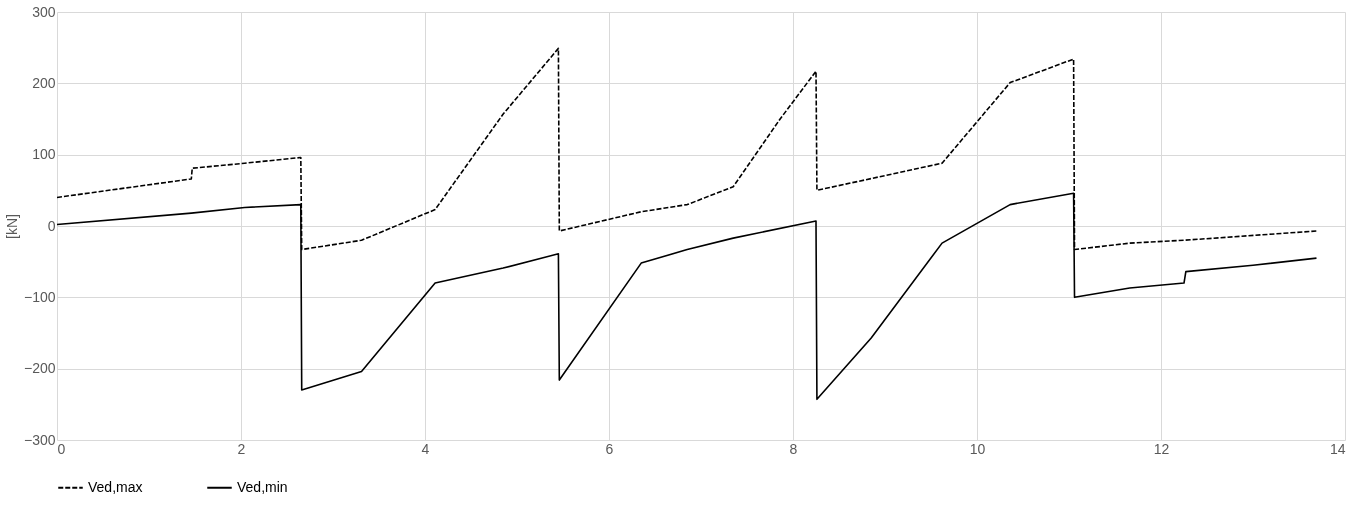 The width and height of the screenshot is (1362, 509). I want to click on y-tick-label: 200, so click(44, 82).